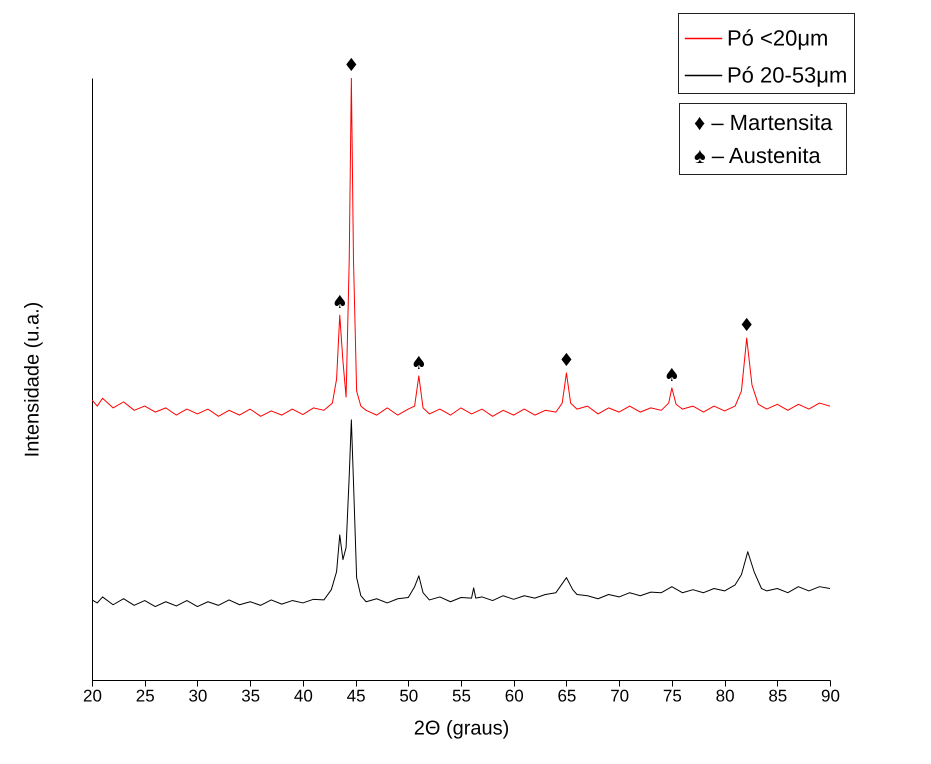 This screenshot has height=764, width=931. Describe the element at coordinates (303, 696) in the screenshot. I see `x-tick-label: 40` at that location.